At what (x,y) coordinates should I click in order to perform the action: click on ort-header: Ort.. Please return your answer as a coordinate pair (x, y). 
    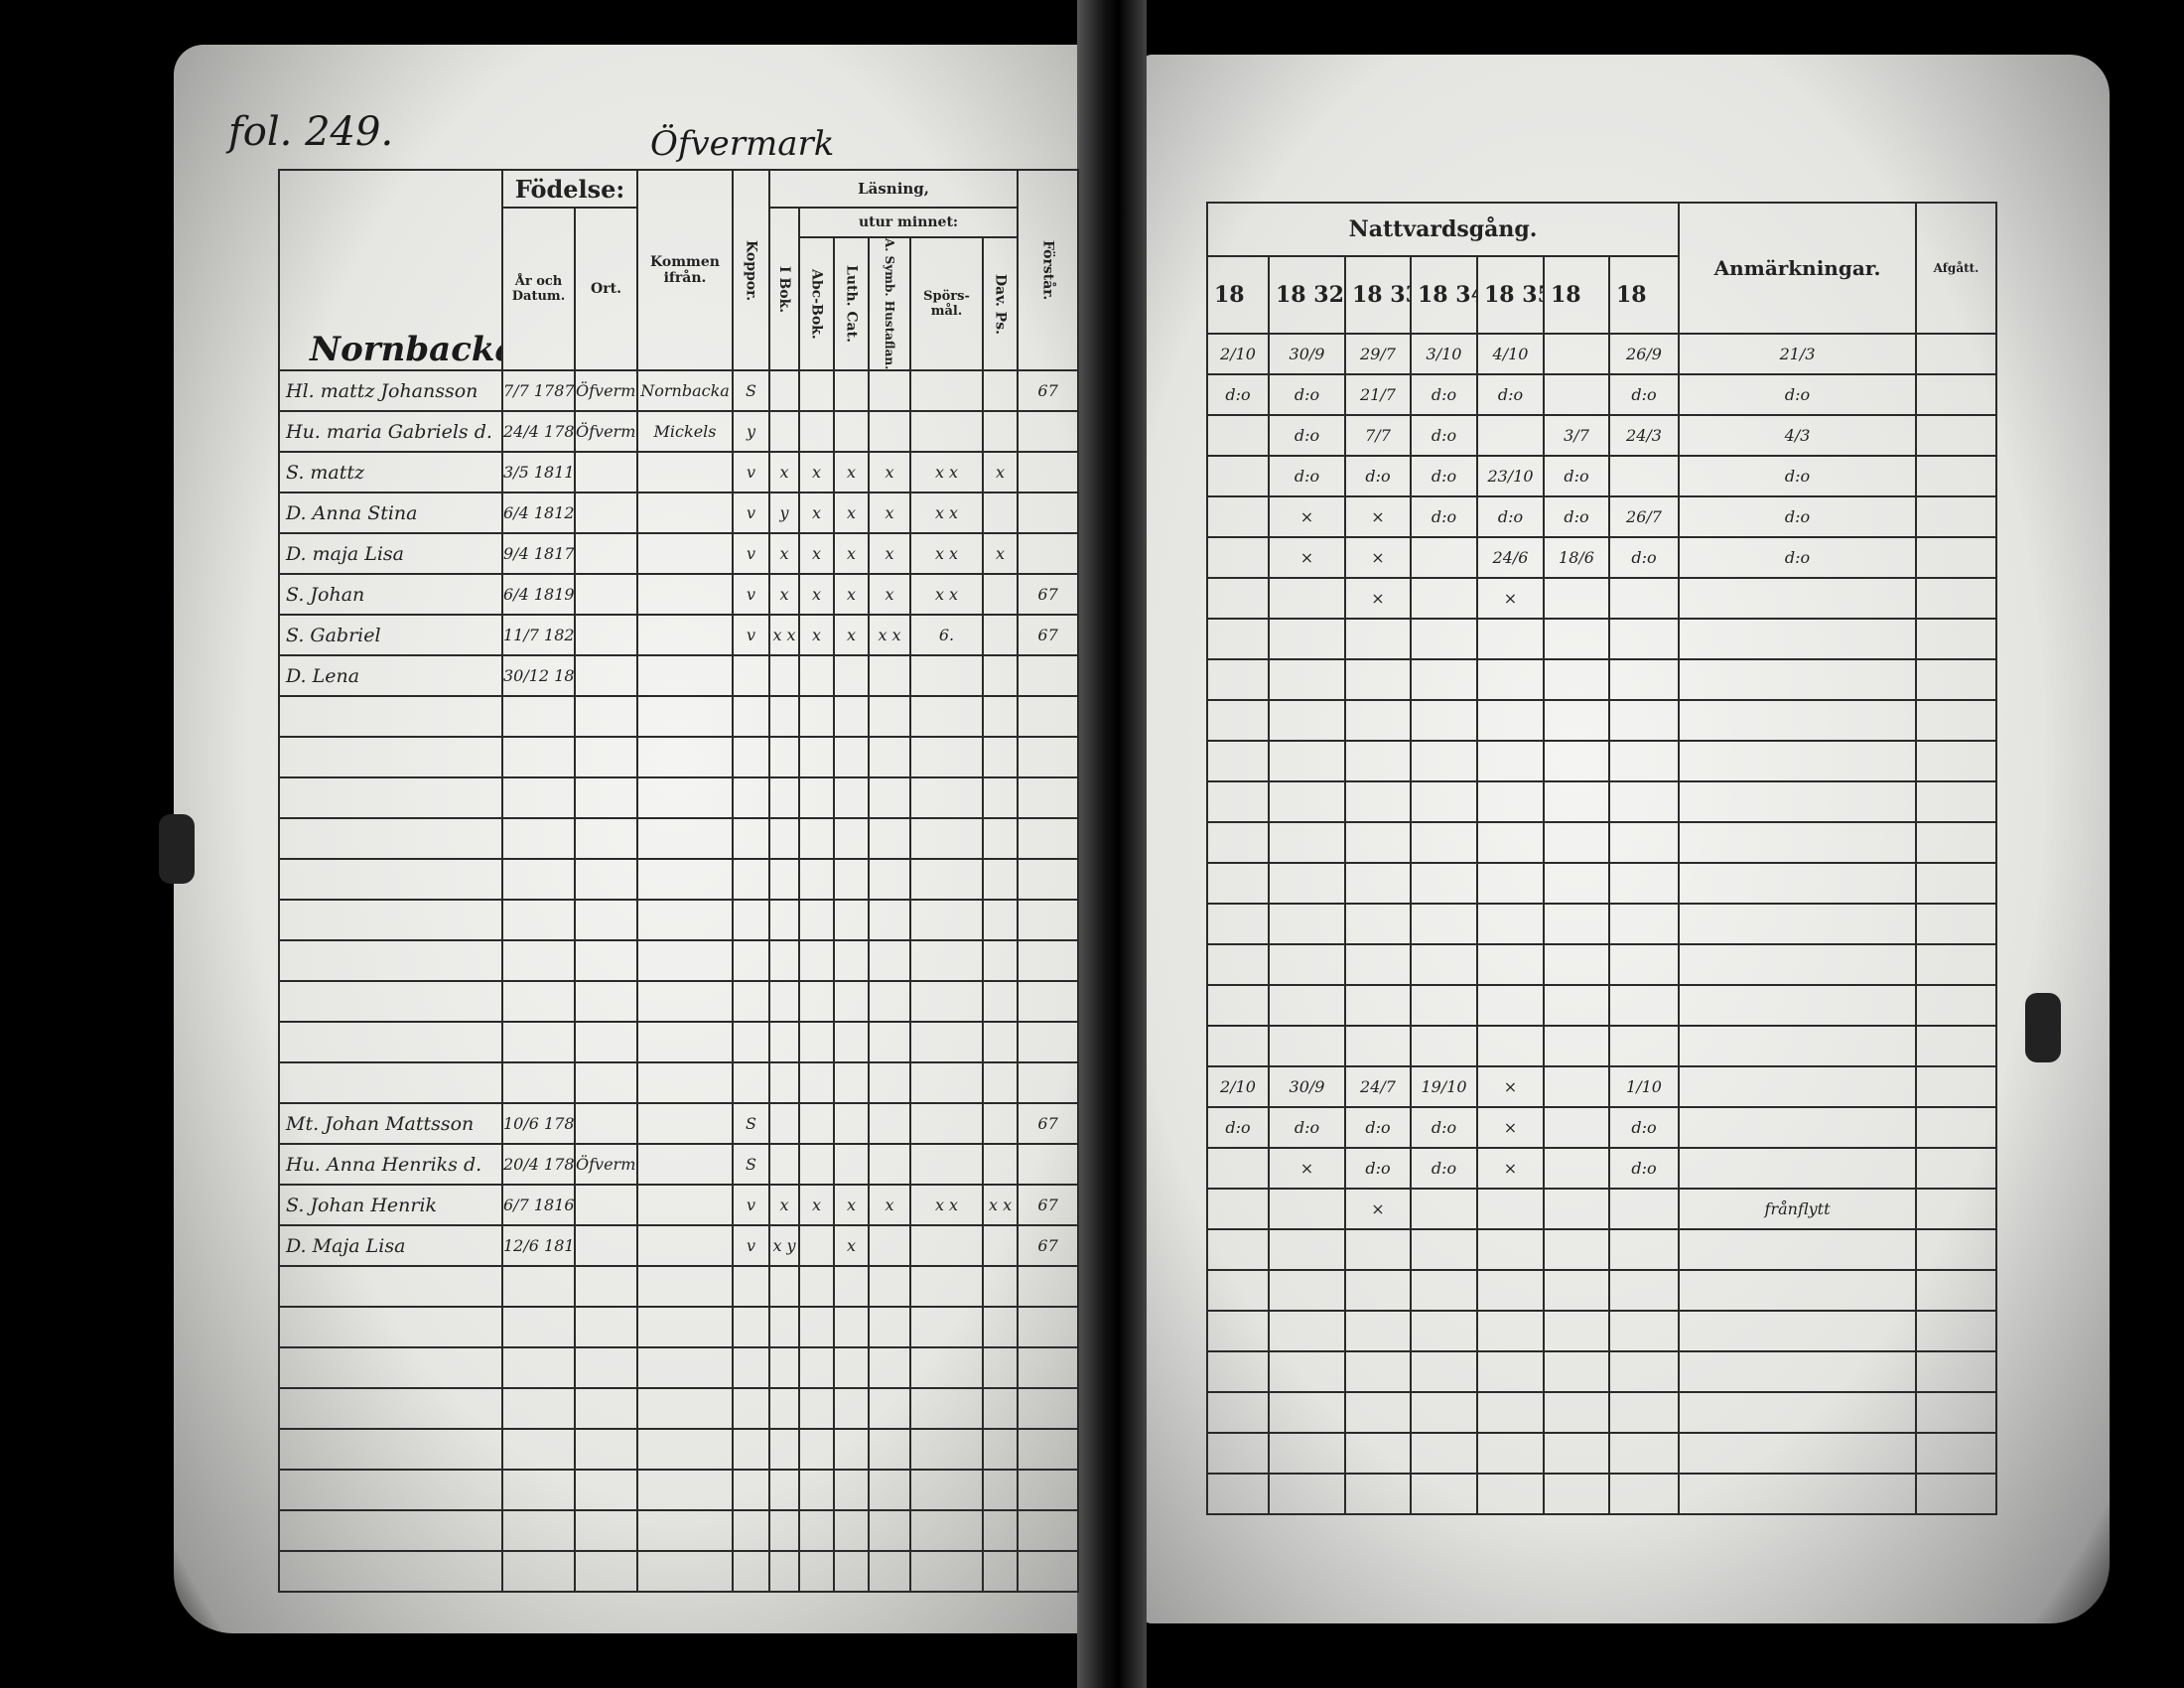
    Looking at the image, I should click on (606, 289).